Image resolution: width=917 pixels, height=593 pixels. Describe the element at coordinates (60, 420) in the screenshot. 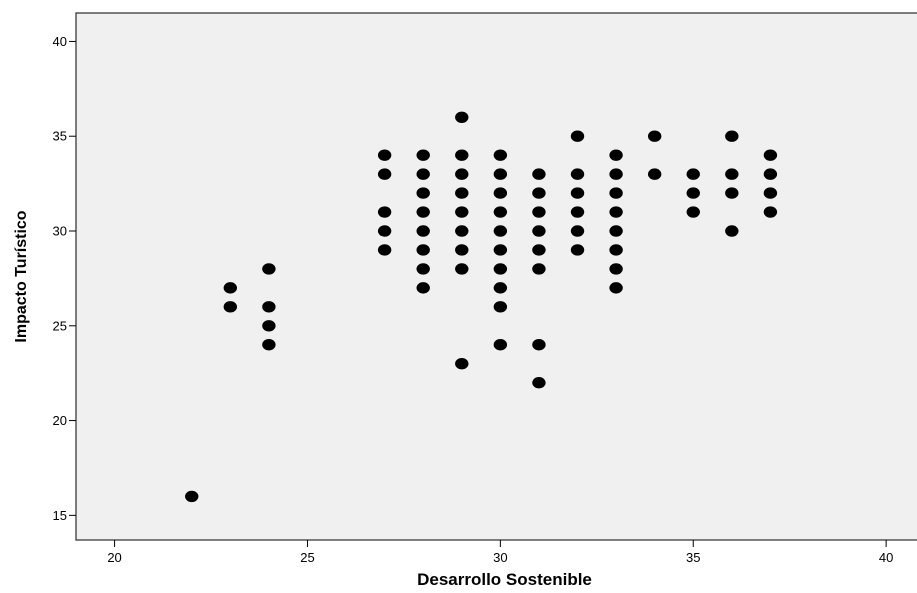

I see `y-tick-label: 20` at that location.